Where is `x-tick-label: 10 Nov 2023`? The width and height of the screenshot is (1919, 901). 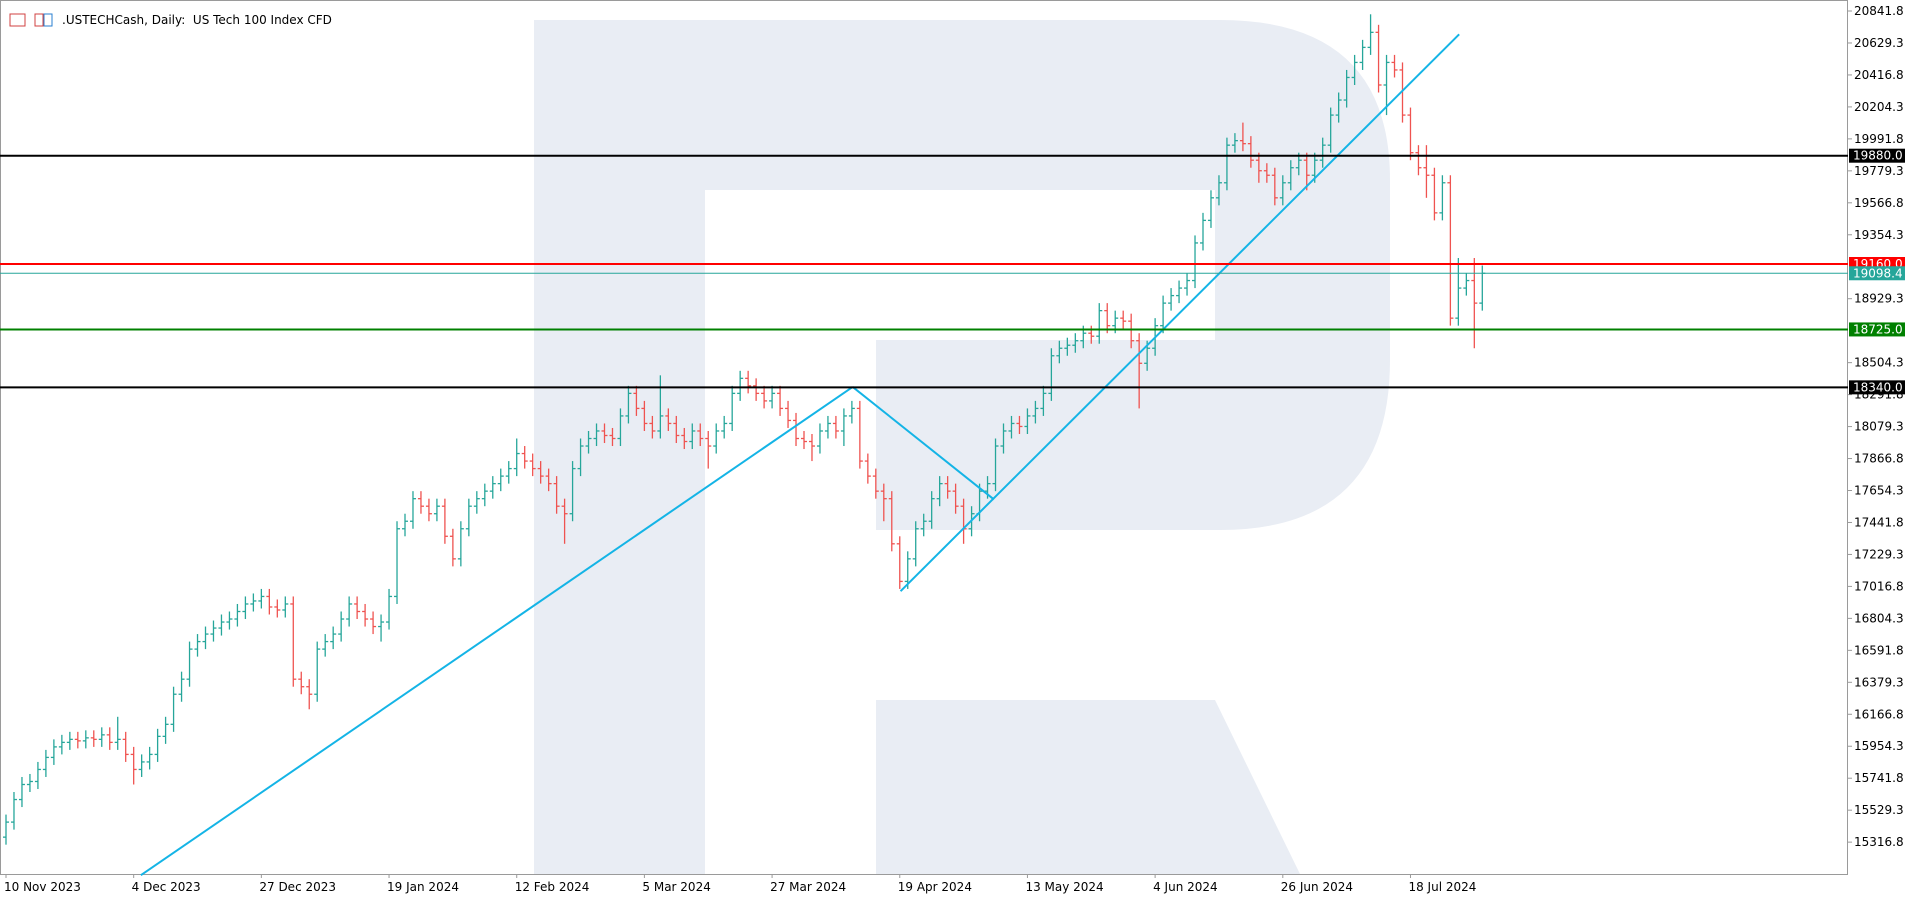
x-tick-label: 10 Nov 2023 is located at coordinates (42, 887).